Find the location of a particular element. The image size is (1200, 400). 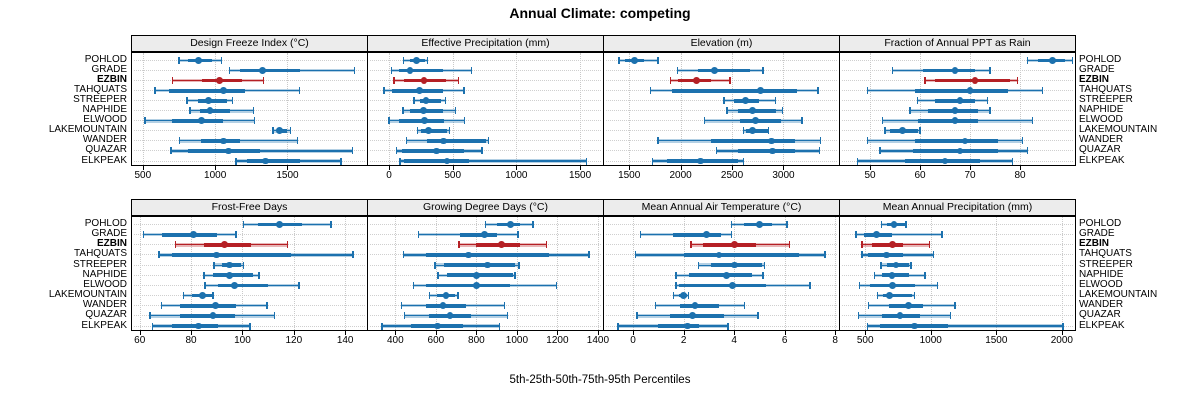

site-label-left: QUAZAR is located at coordinates (106, 315).